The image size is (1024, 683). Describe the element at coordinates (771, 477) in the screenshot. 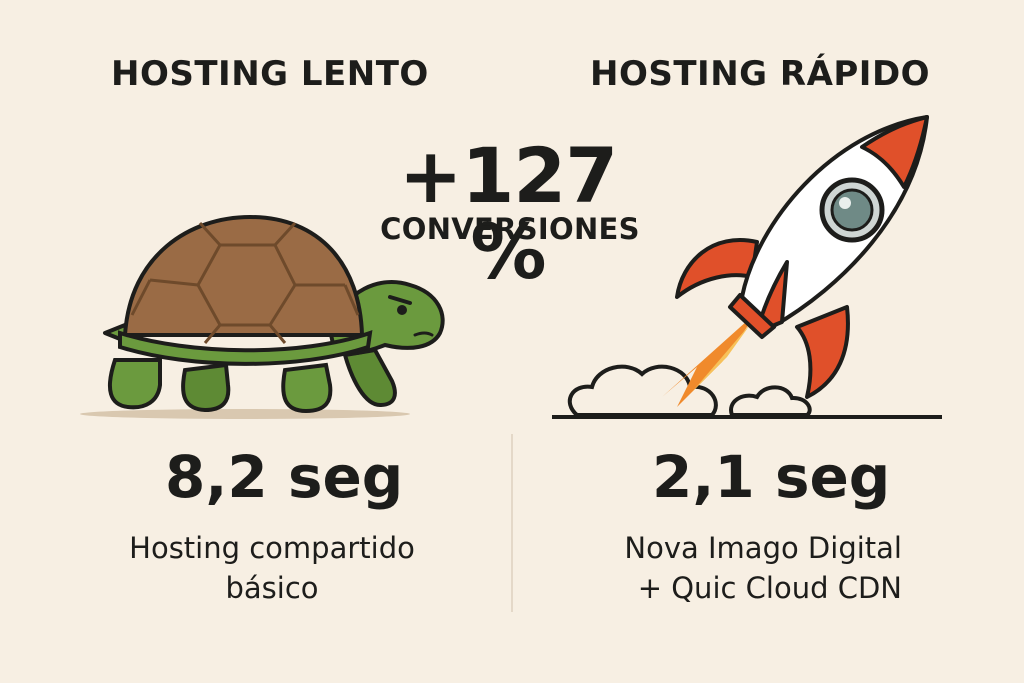

I see `fast-load-time: 2,1 seg` at that location.